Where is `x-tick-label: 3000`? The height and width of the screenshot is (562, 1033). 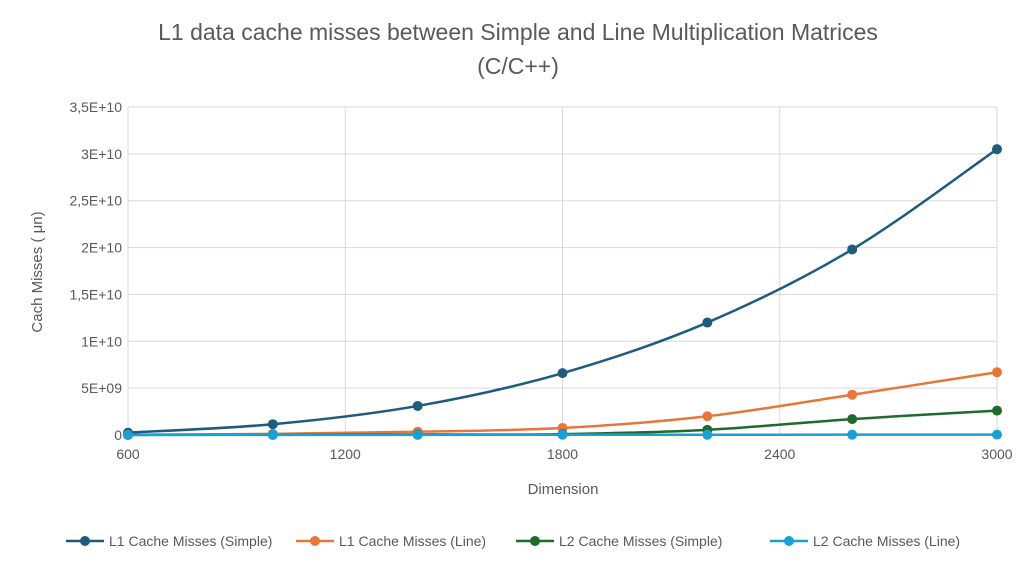
x-tick-label: 3000 is located at coordinates (996, 454).